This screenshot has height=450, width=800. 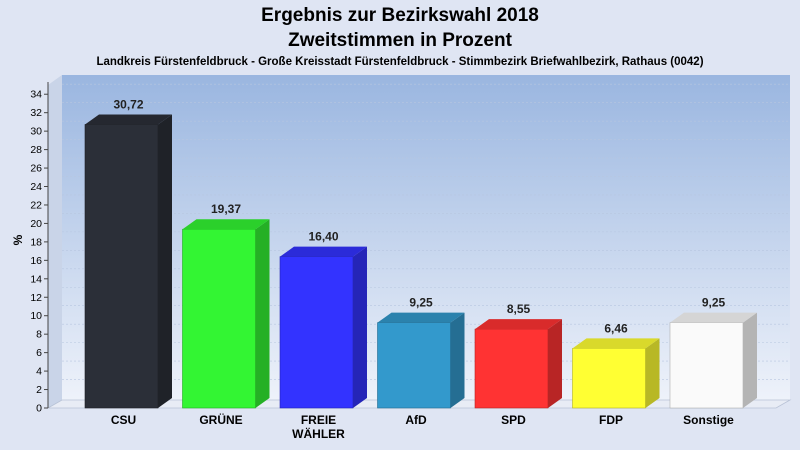 What do you see at coordinates (36, 279) in the screenshot?
I see `y-tick-label: 14` at bounding box center [36, 279].